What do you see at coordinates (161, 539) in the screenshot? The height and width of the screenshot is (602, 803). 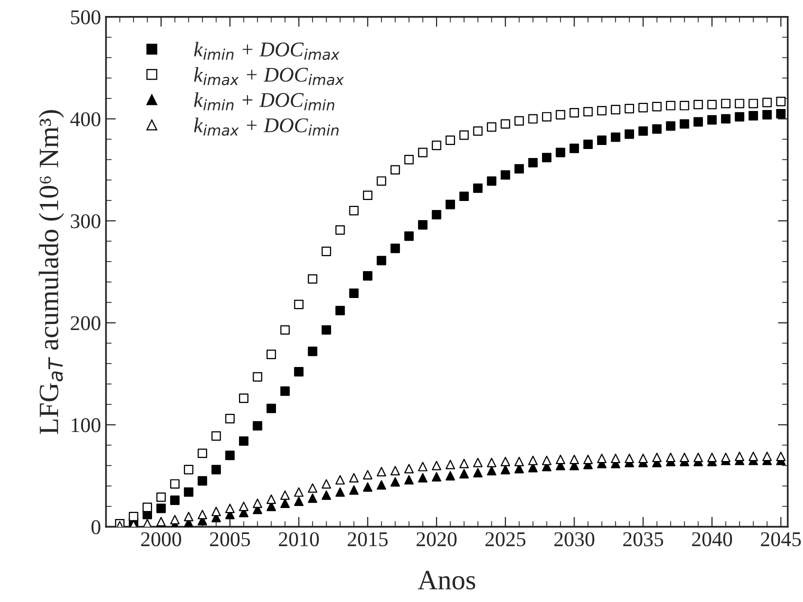 I see `x-tick-label: 2000` at bounding box center [161, 539].